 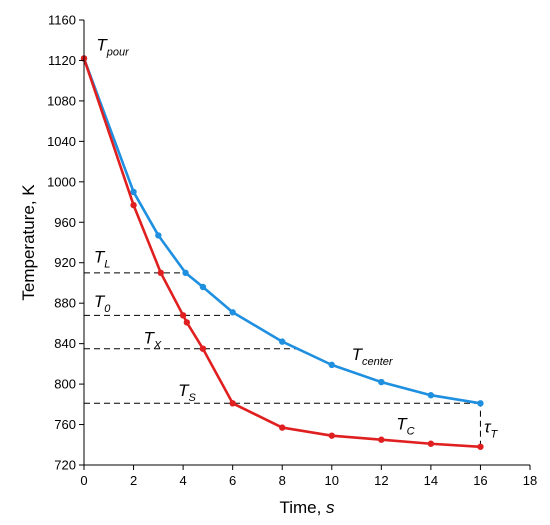 What do you see at coordinates (62, 20) in the screenshot?
I see `y-tick-label: 1160` at bounding box center [62, 20].